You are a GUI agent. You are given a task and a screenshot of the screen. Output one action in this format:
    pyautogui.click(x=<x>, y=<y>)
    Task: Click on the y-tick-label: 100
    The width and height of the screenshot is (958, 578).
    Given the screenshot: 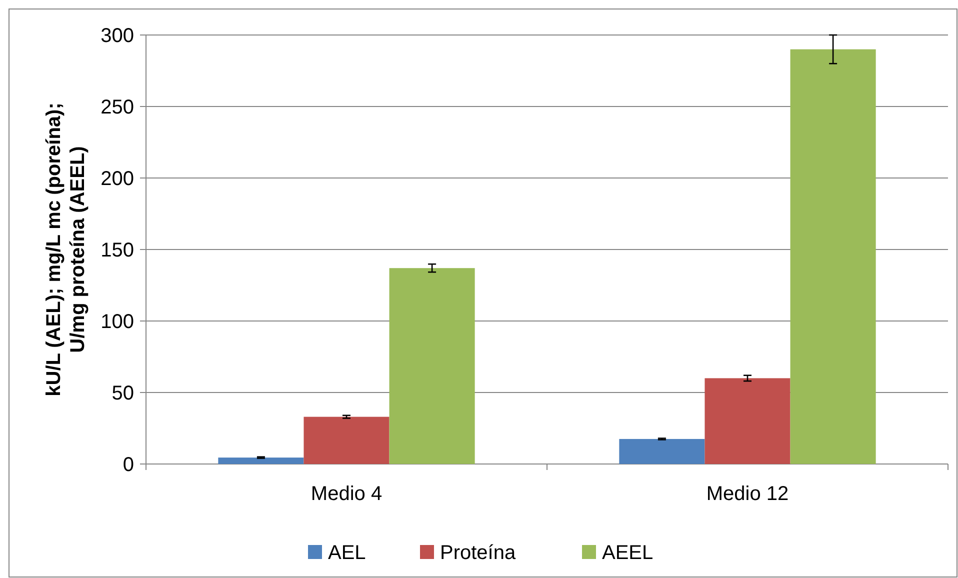 What is the action you would take?
    pyautogui.click(x=117, y=322)
    